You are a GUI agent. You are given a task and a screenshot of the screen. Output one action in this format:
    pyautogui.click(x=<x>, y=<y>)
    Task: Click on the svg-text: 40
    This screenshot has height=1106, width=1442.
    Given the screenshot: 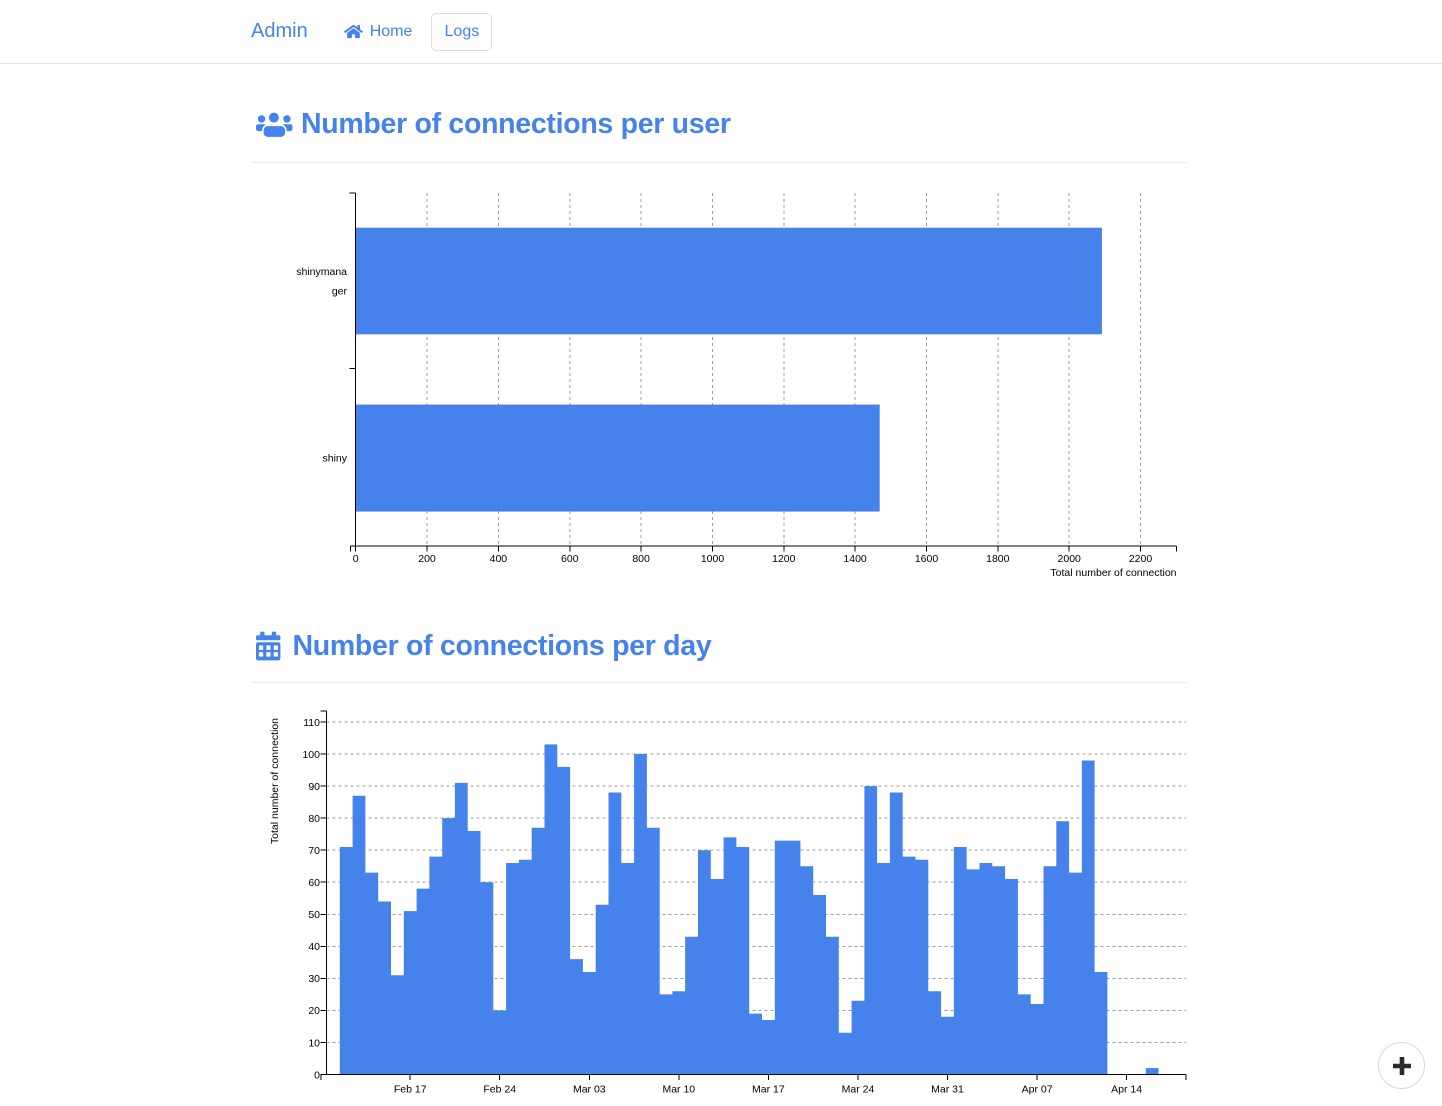 What is the action you would take?
    pyautogui.click(x=314, y=947)
    